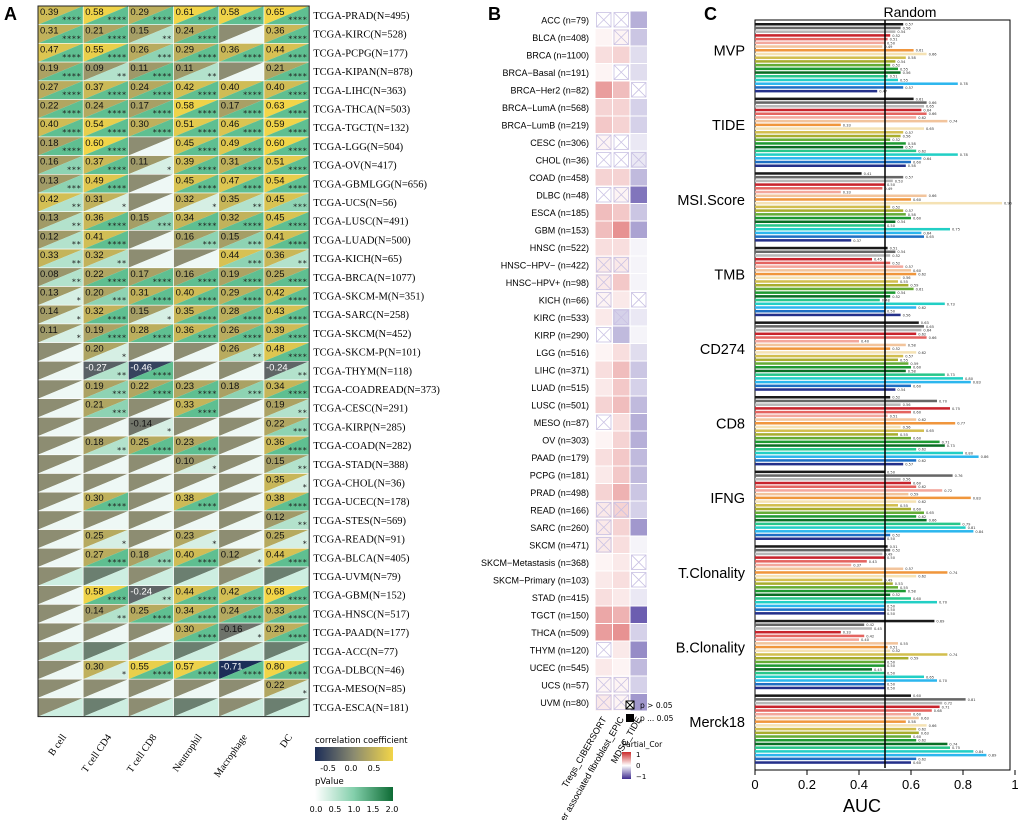 The image size is (1020, 820). Describe the element at coordinates (275, 180) in the screenshot. I see `corr-value: 0.54` at that location.